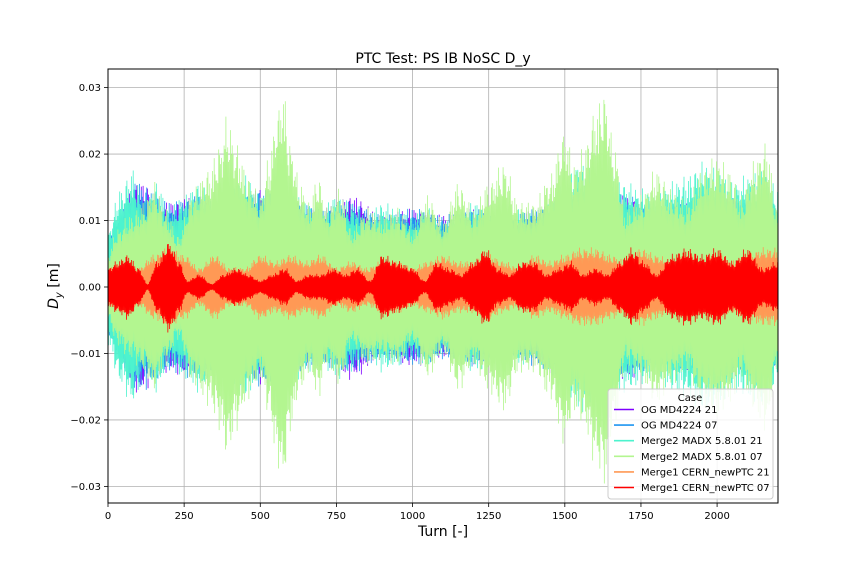 Image resolution: width=864 pixels, height=580 pixels. I want to click on y-tick-label: −0.03, so click(85, 487).